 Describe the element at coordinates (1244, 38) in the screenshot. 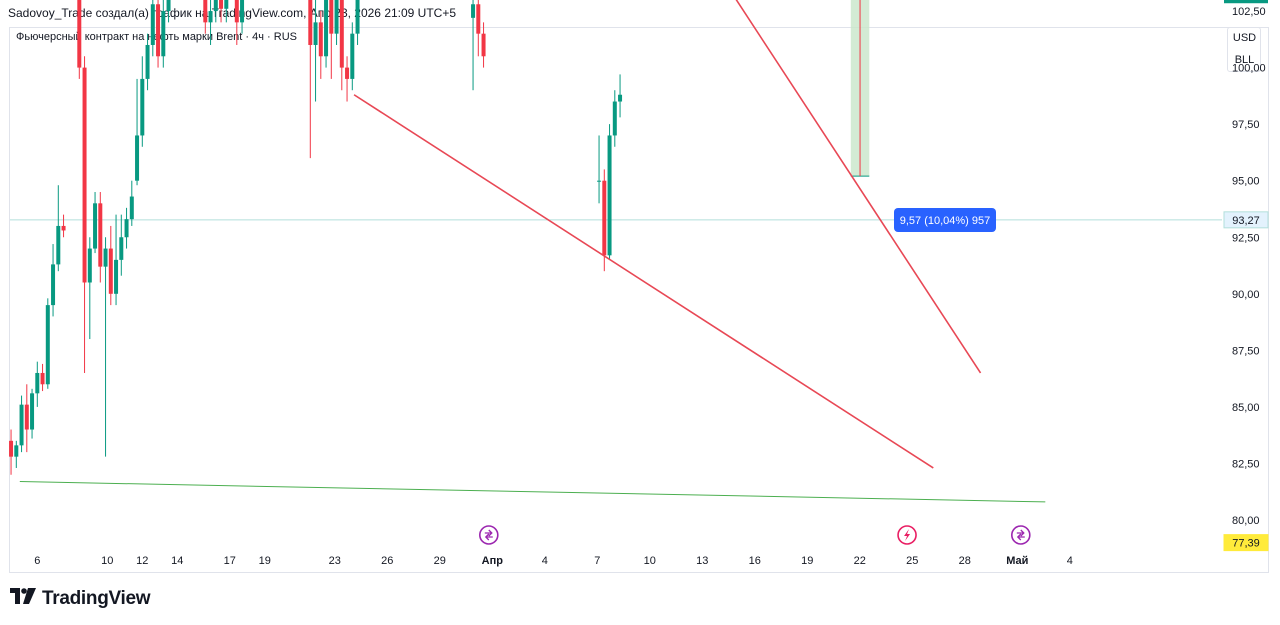

I see `currency-unit: USD` at that location.